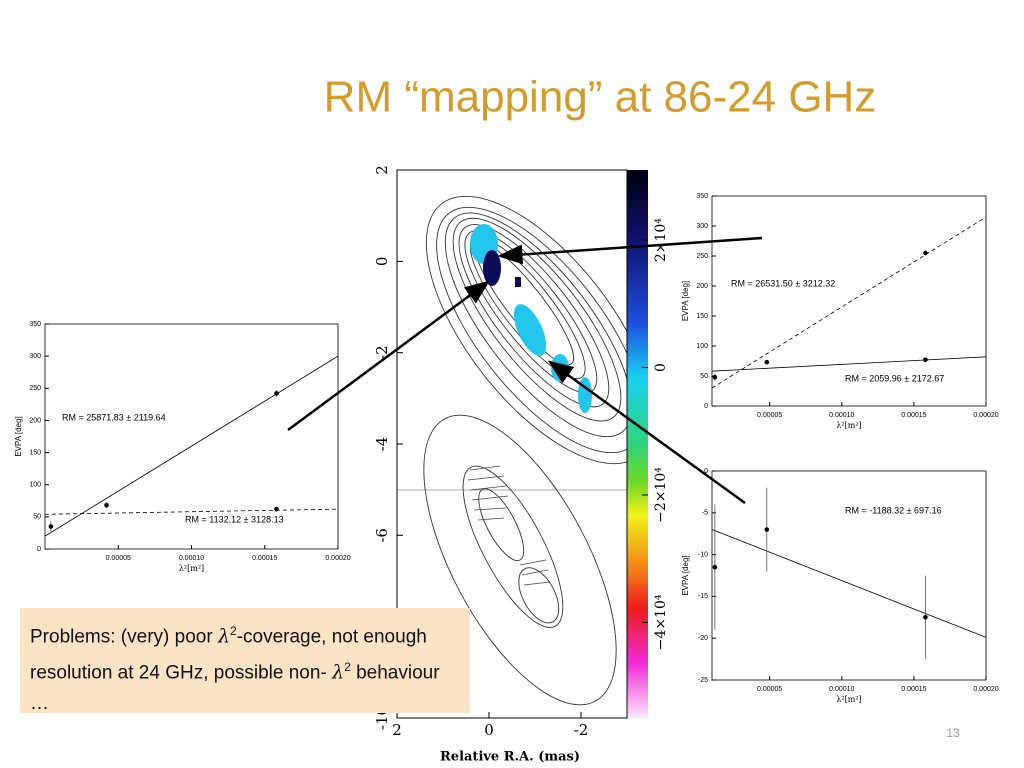 This screenshot has height=768, width=1024. I want to click on colorbar, so click(637, 444).